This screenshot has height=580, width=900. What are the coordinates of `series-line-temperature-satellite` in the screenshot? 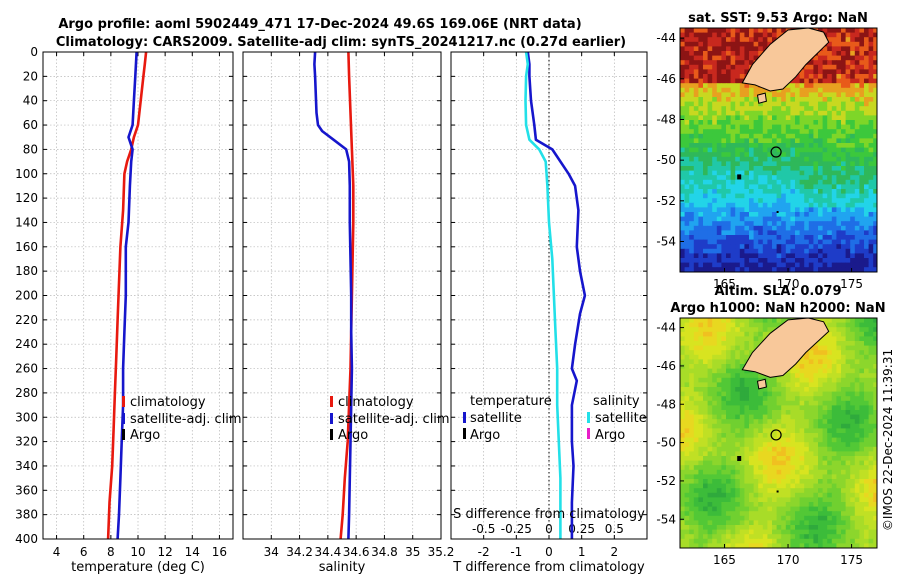 It's located at (556, 295).